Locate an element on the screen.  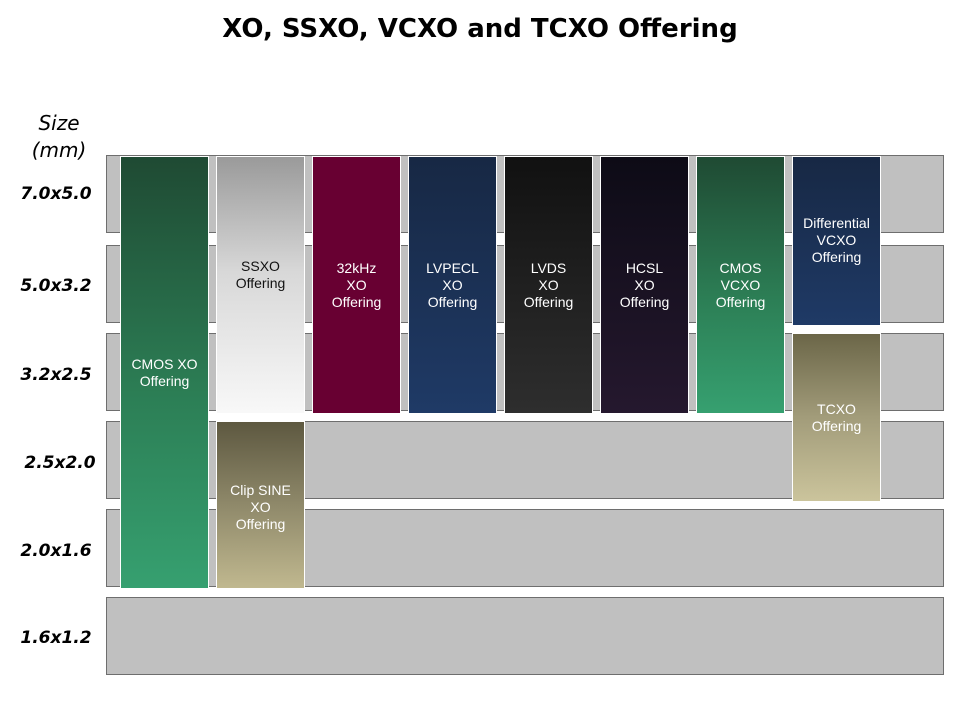
size-axis-label: Size (mm) is located at coordinates (59, 136).